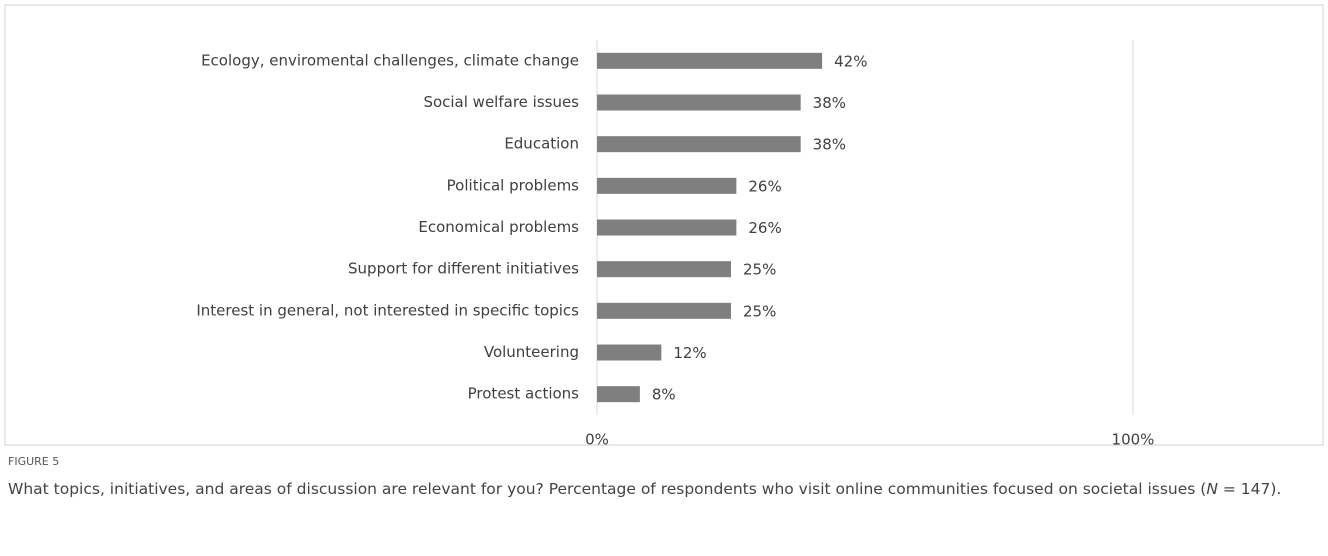 This screenshot has height=556, width=1328. I want to click on y-tick-label: Economical problems, so click(498, 227).